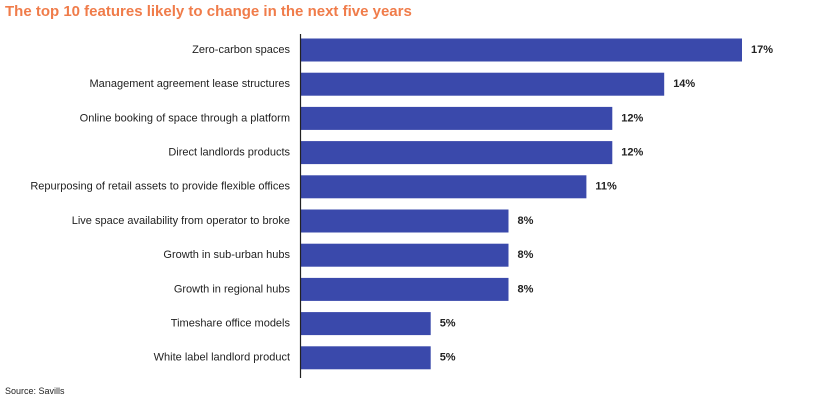 Image resolution: width=830 pixels, height=401 pixels. Describe the element at coordinates (226, 255) in the screenshot. I see `category-label: Growth in sub-urban hubs` at that location.